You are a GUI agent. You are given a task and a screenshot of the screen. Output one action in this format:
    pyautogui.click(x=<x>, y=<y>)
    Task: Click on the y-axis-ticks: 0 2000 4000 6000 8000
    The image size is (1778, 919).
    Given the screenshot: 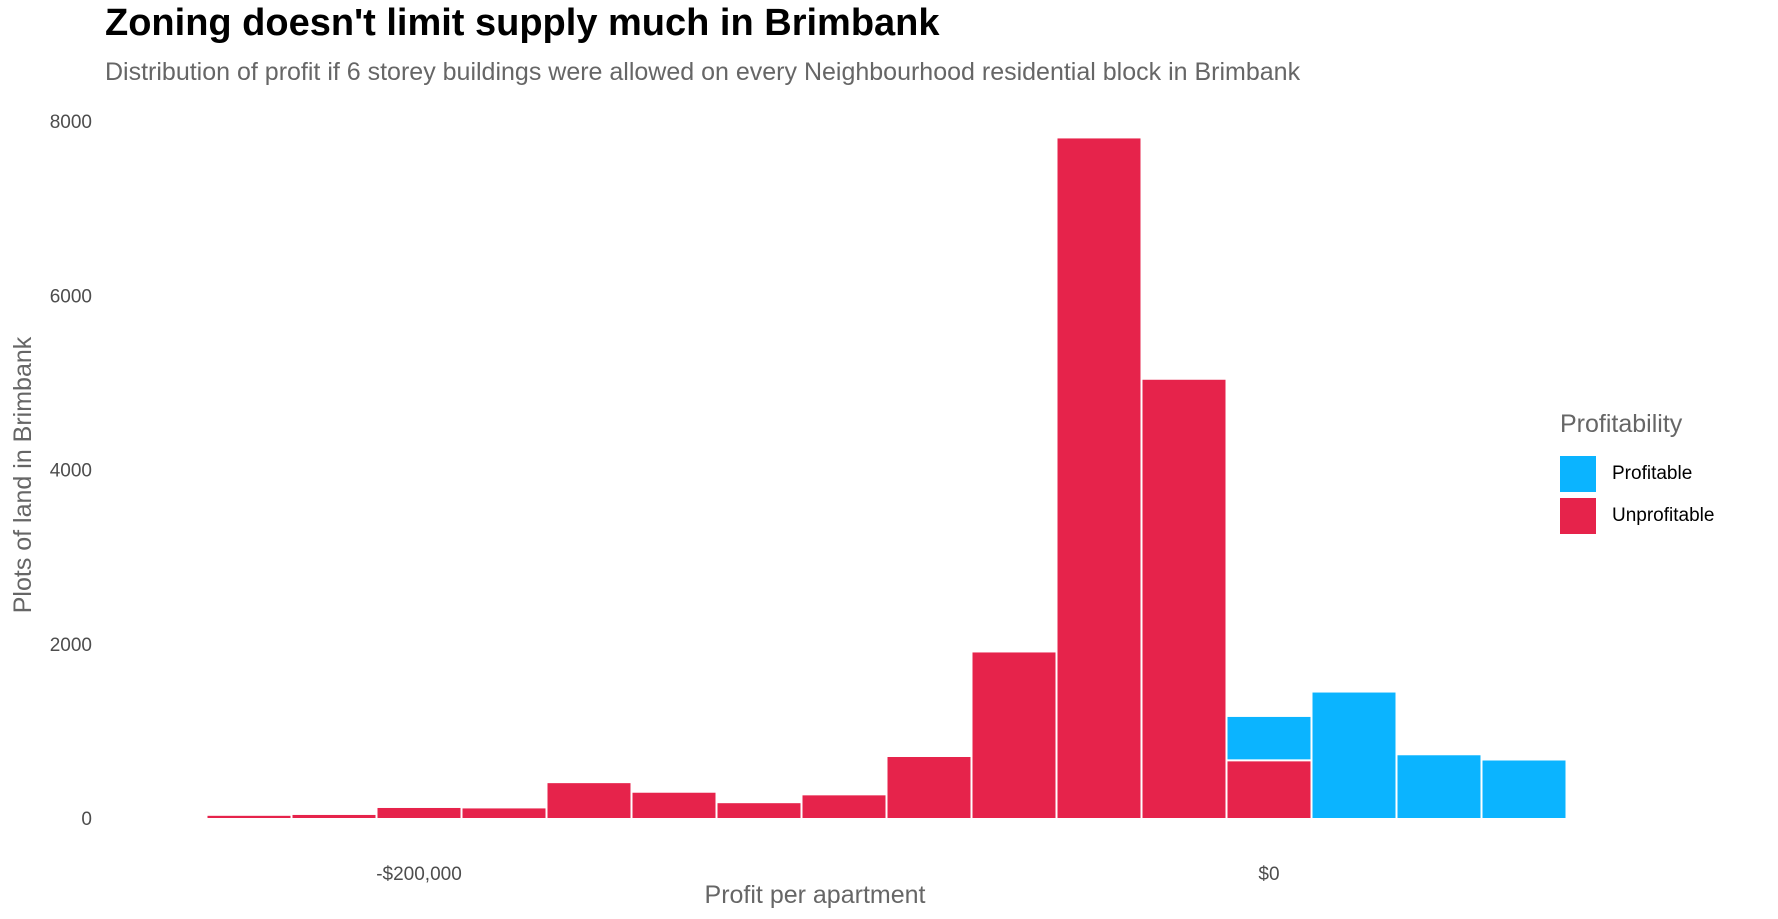 What is the action you would take?
    pyautogui.click(x=71, y=471)
    